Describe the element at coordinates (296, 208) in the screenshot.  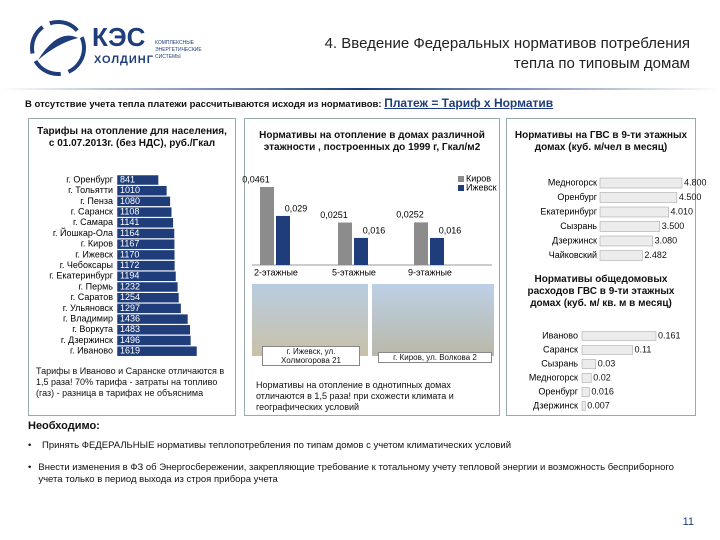
I see `value-label: 0,029` at that location.